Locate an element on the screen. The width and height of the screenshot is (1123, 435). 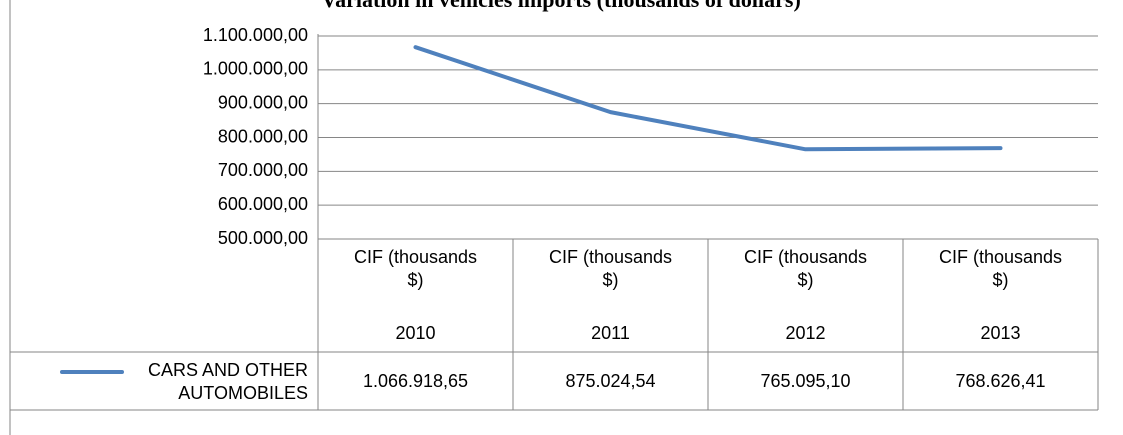
data-table-value: 1.066.918,65 is located at coordinates (415, 381).